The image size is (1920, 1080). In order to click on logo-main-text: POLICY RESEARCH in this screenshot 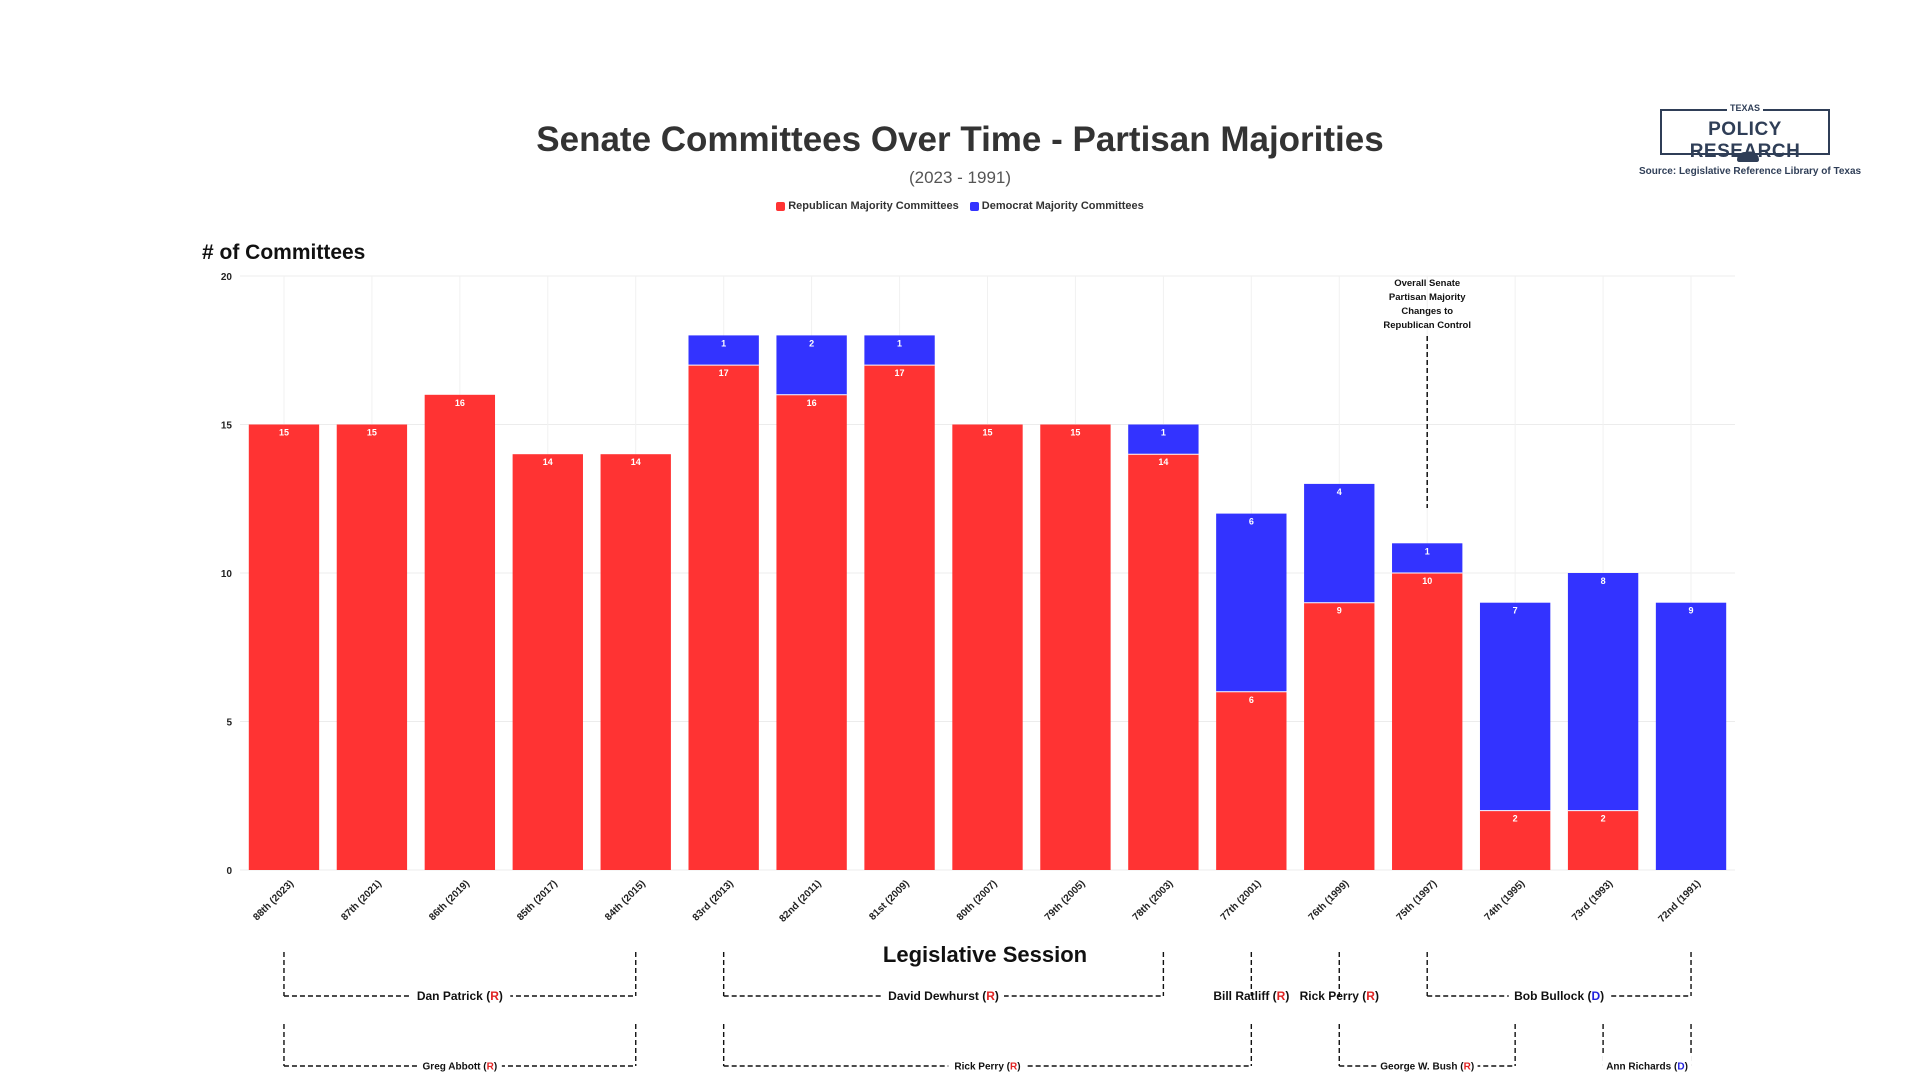, I will do `click(1745, 140)`.